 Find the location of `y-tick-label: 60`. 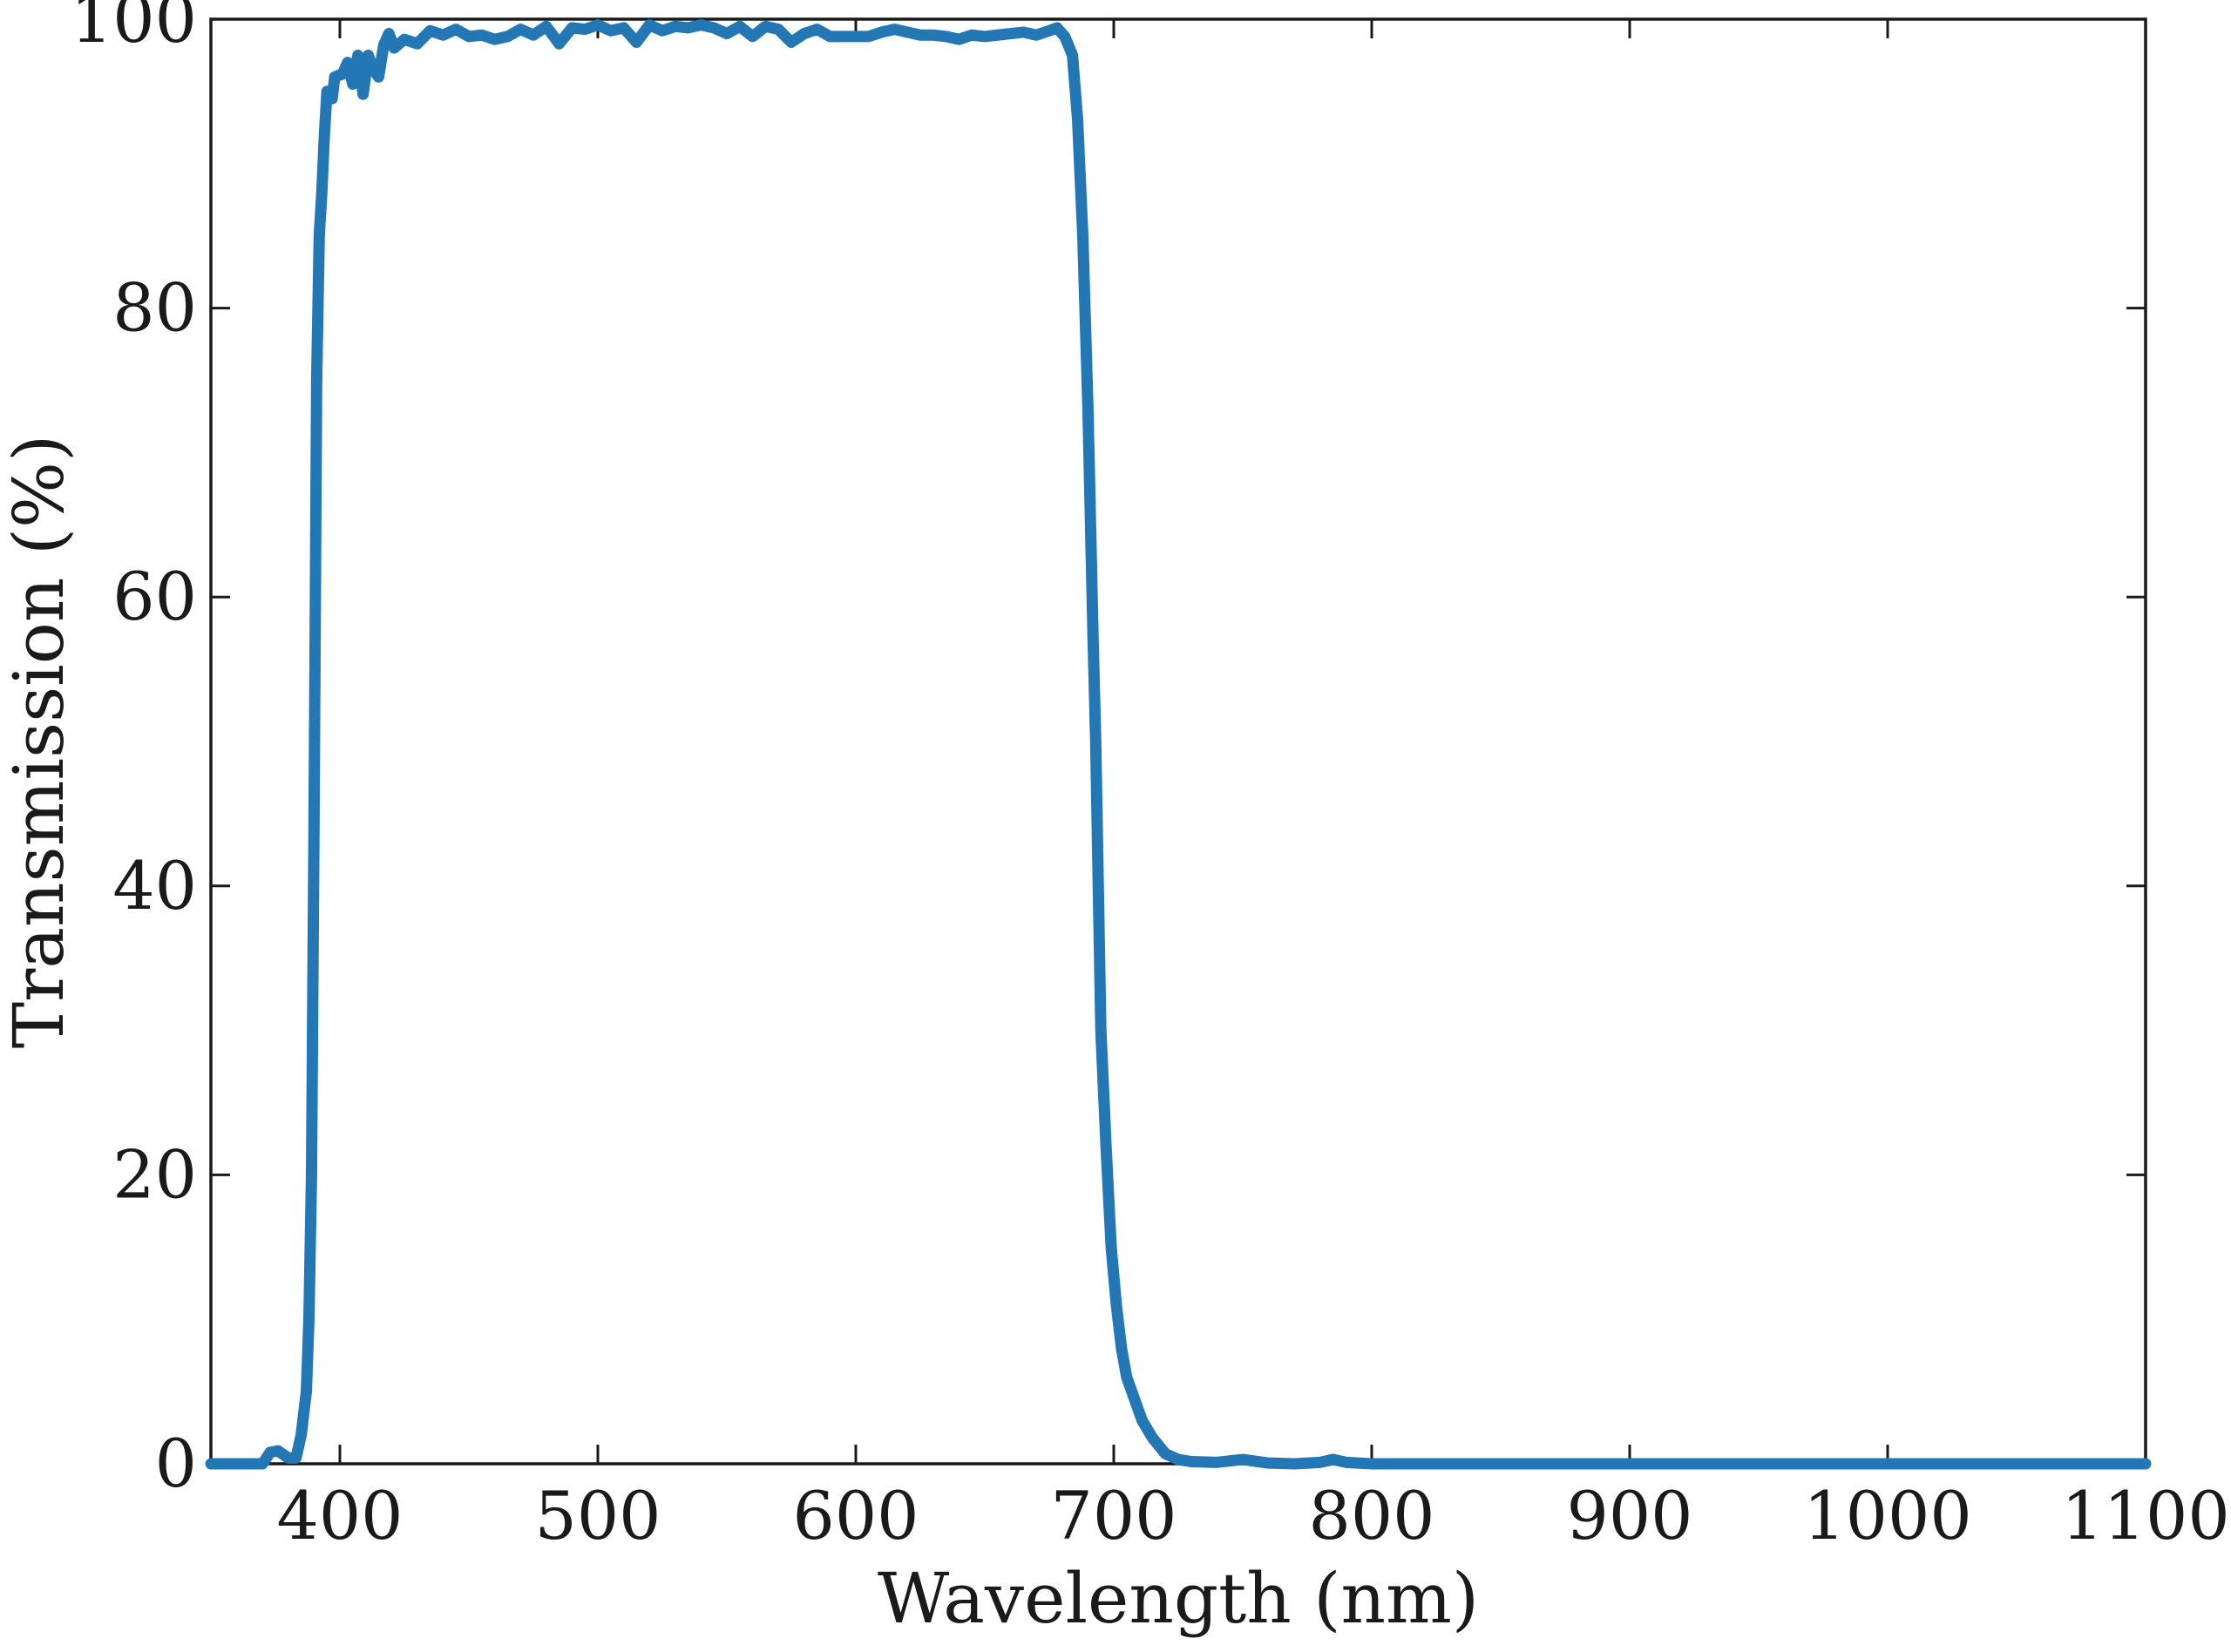

y-tick-label: 60 is located at coordinates (154, 596).